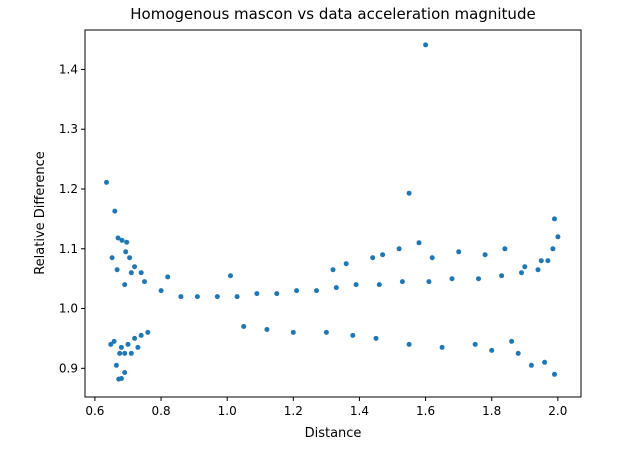  I want to click on x-tick-label: 0.6, so click(94, 411).